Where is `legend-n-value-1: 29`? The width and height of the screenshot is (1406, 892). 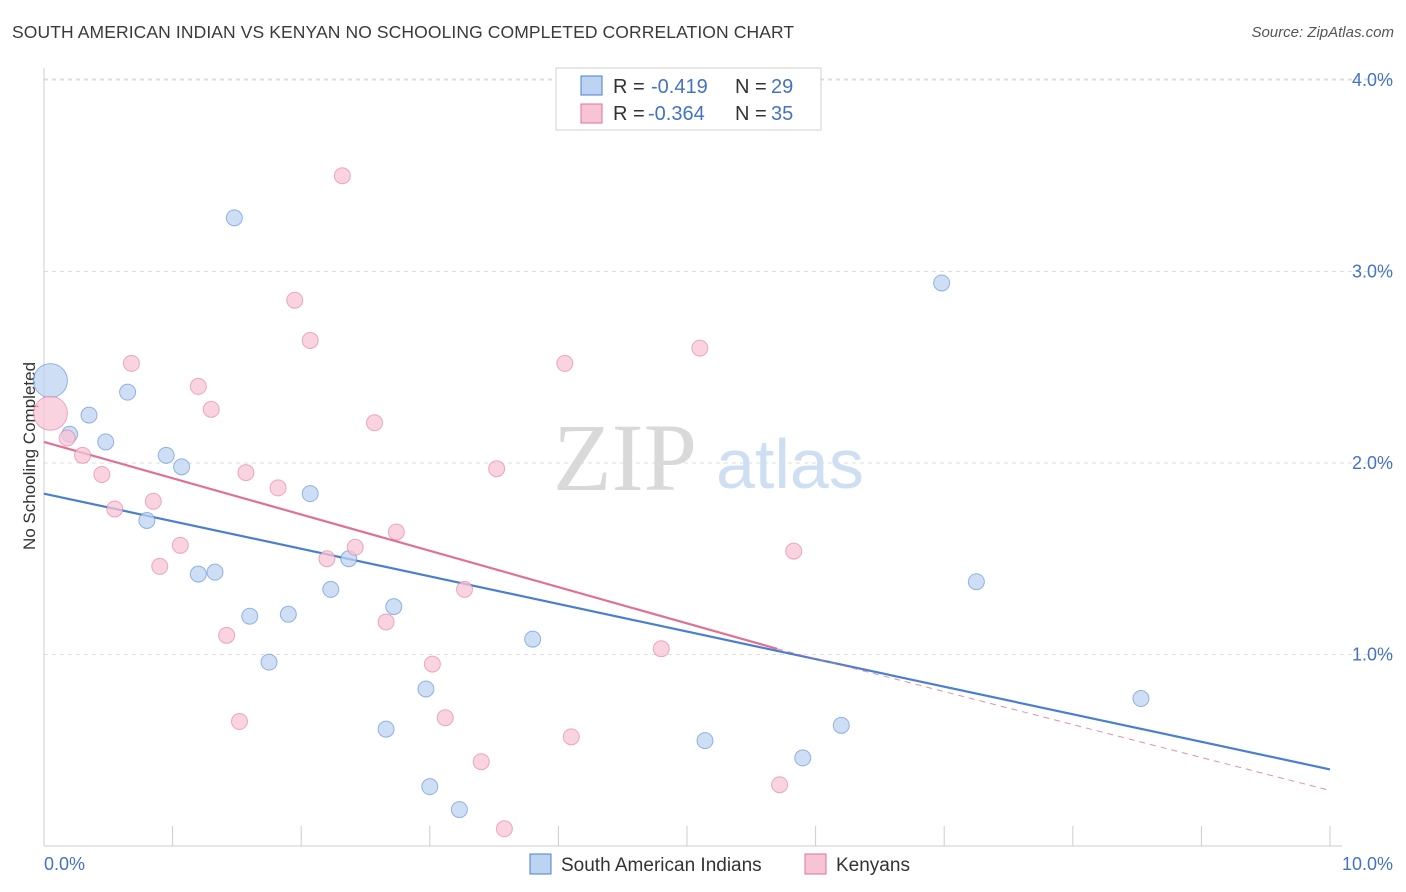 legend-n-value-1: 29 is located at coordinates (782, 87).